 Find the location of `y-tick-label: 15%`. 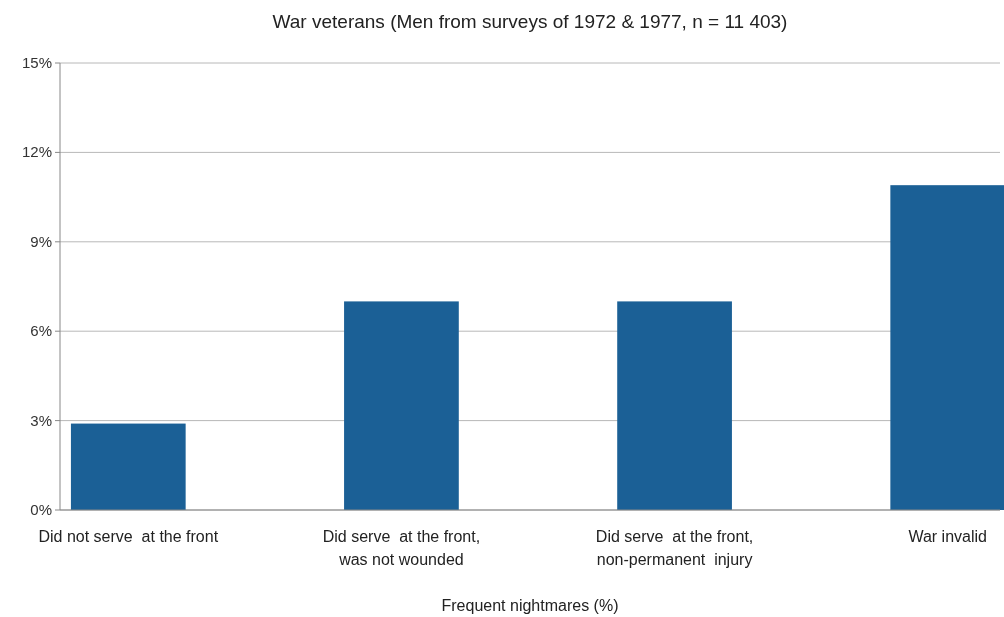

y-tick-label: 15% is located at coordinates (36, 62).